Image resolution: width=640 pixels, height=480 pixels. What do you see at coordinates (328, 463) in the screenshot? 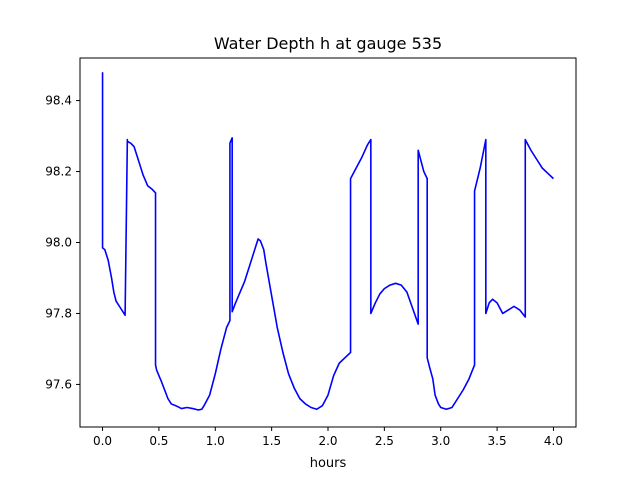
I see `x-axis-label: hours` at bounding box center [328, 463].